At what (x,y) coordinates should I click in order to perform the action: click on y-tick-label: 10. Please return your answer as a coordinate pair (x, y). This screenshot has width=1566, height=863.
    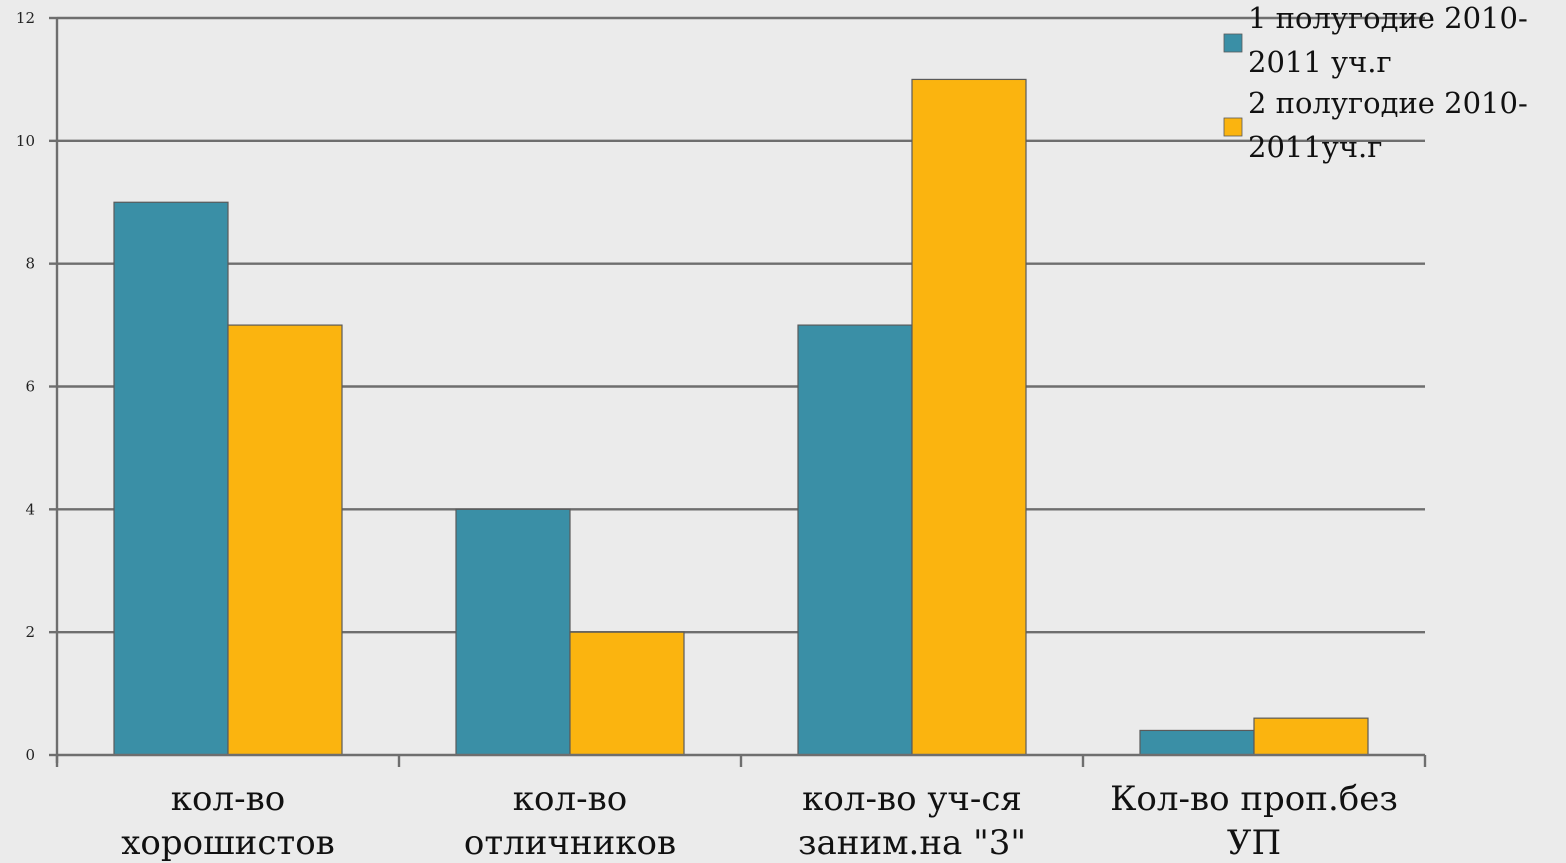
    Looking at the image, I should click on (25, 141).